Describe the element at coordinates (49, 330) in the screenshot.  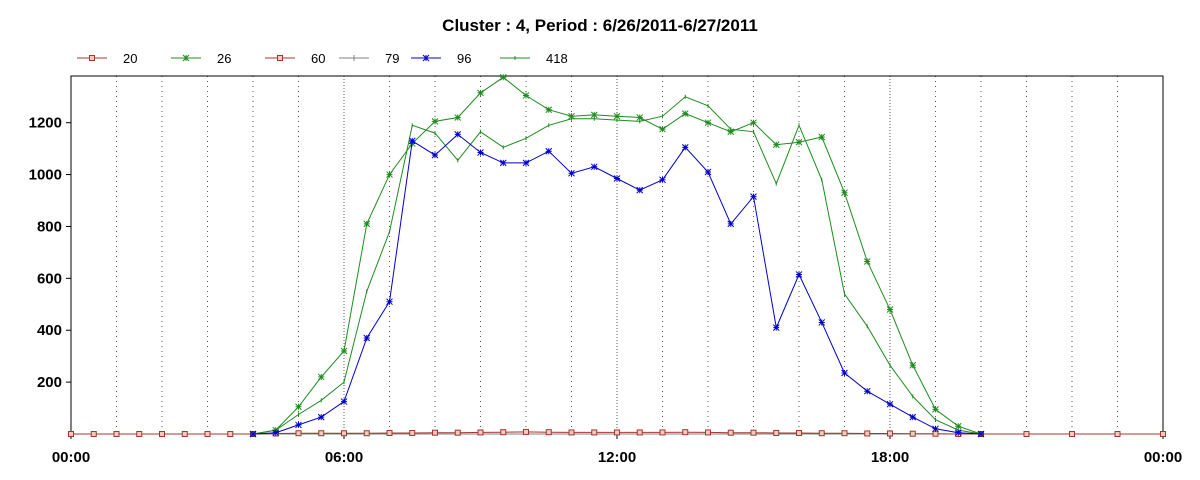
I see `y-tick-label: 400` at that location.